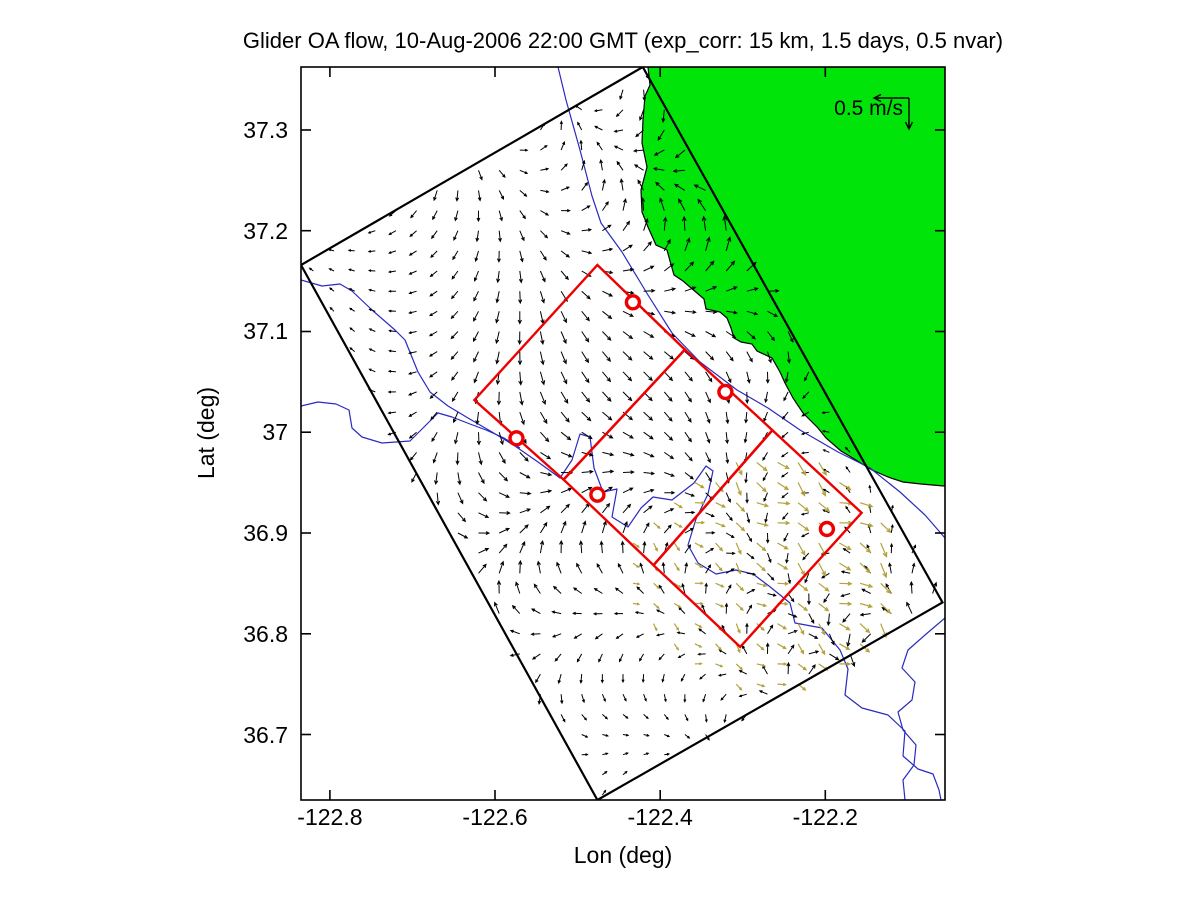 Image resolution: width=1200 pixels, height=900 pixels. I want to click on y-tick-label: 37.1, so click(265, 331).